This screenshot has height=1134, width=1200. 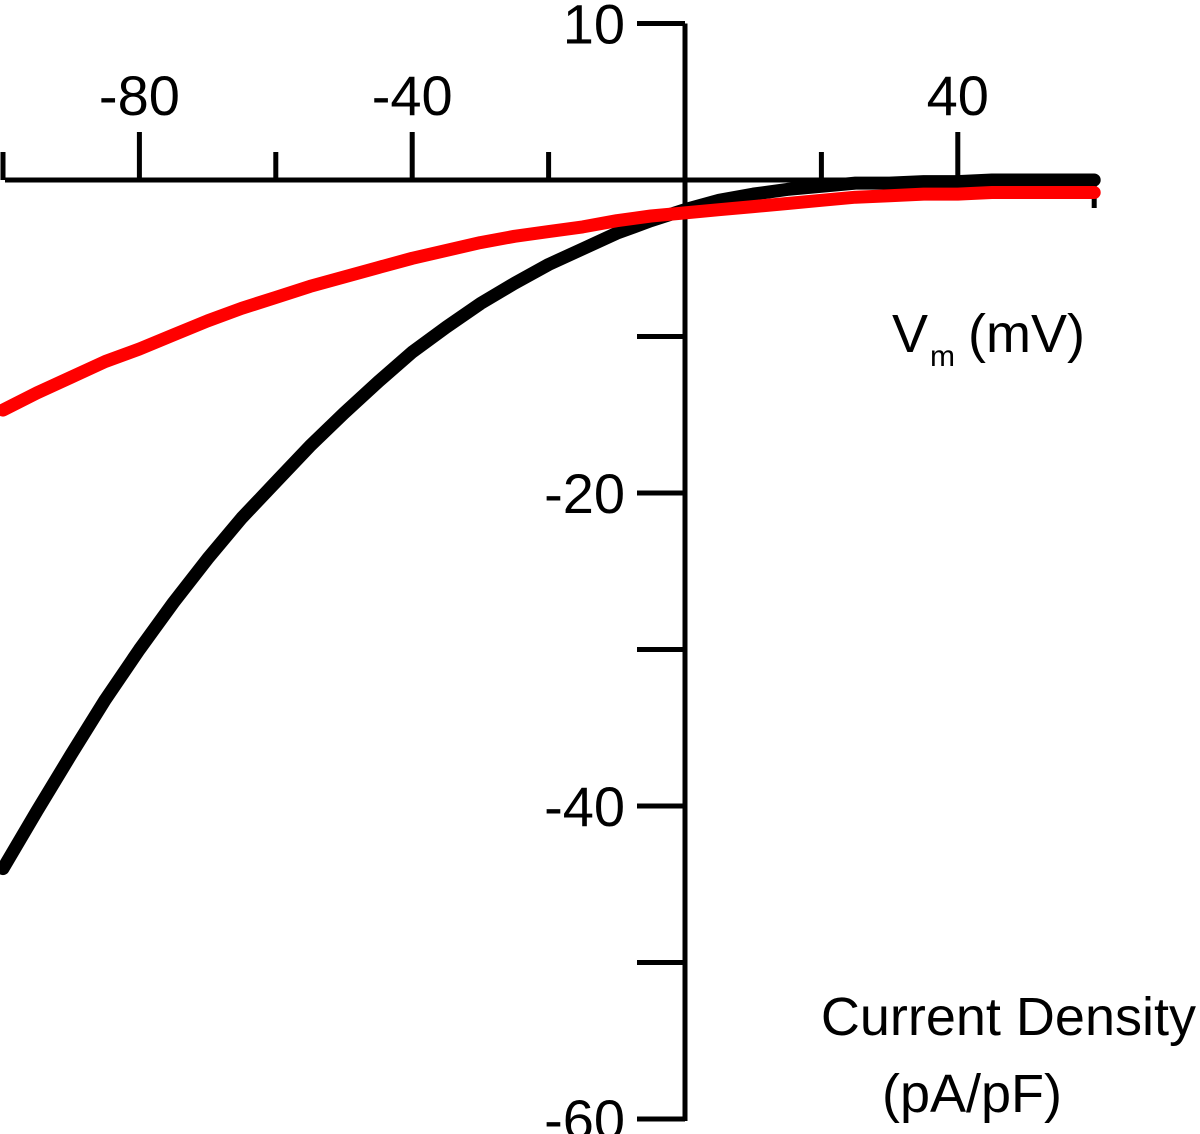 What do you see at coordinates (1026, 334) in the screenshot?
I see `x-axis-label-unit: (mV)` at bounding box center [1026, 334].